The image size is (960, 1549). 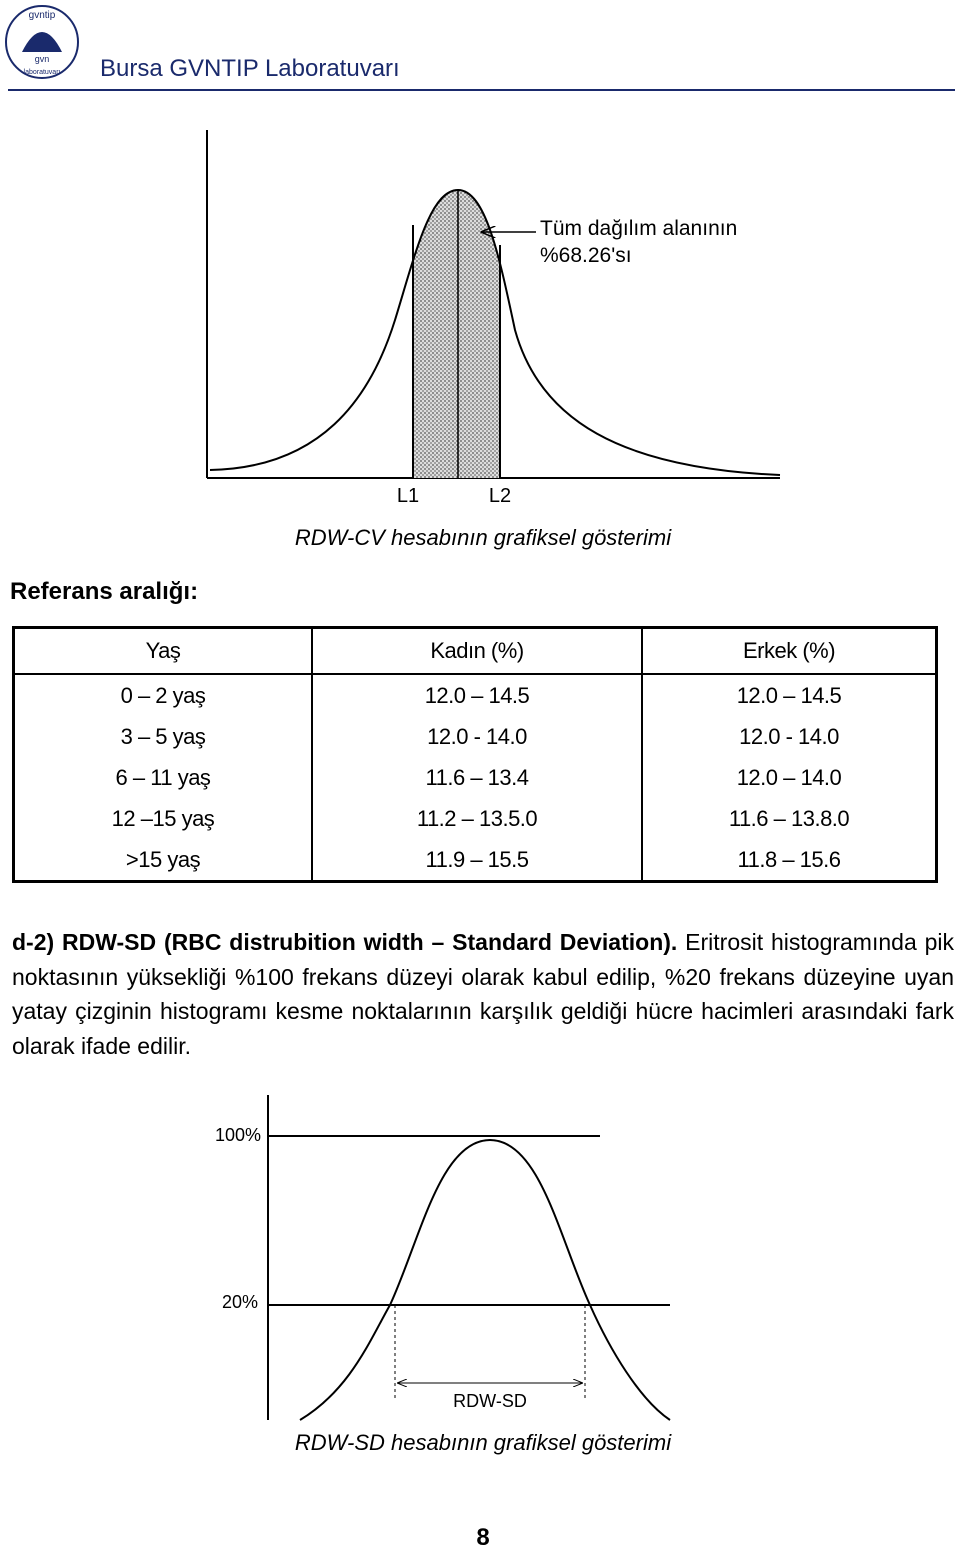 I want to click on header-cell: Kadın (%), so click(x=477, y=650).